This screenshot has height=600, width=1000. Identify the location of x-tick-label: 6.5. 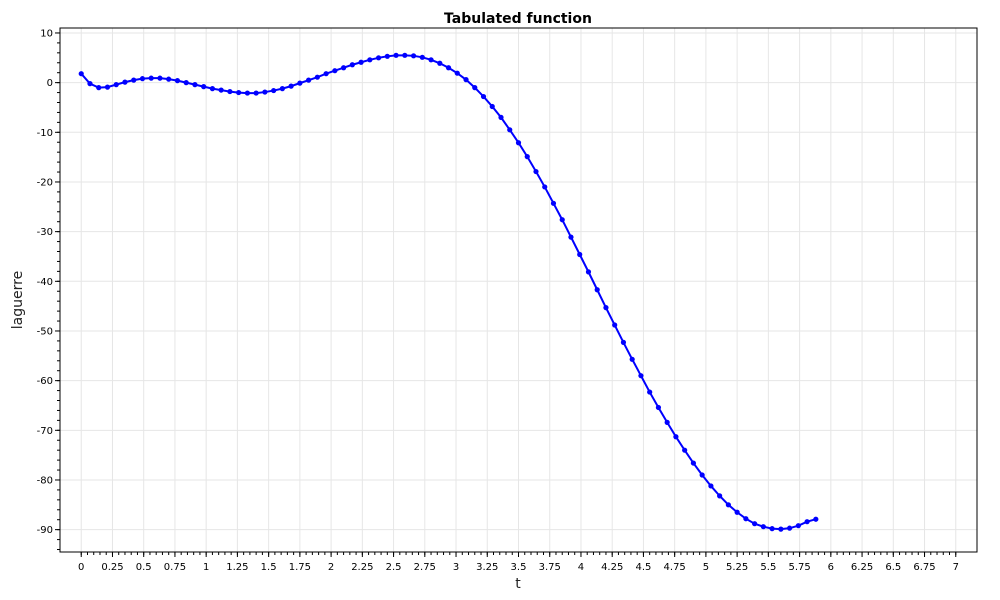
(893, 567).